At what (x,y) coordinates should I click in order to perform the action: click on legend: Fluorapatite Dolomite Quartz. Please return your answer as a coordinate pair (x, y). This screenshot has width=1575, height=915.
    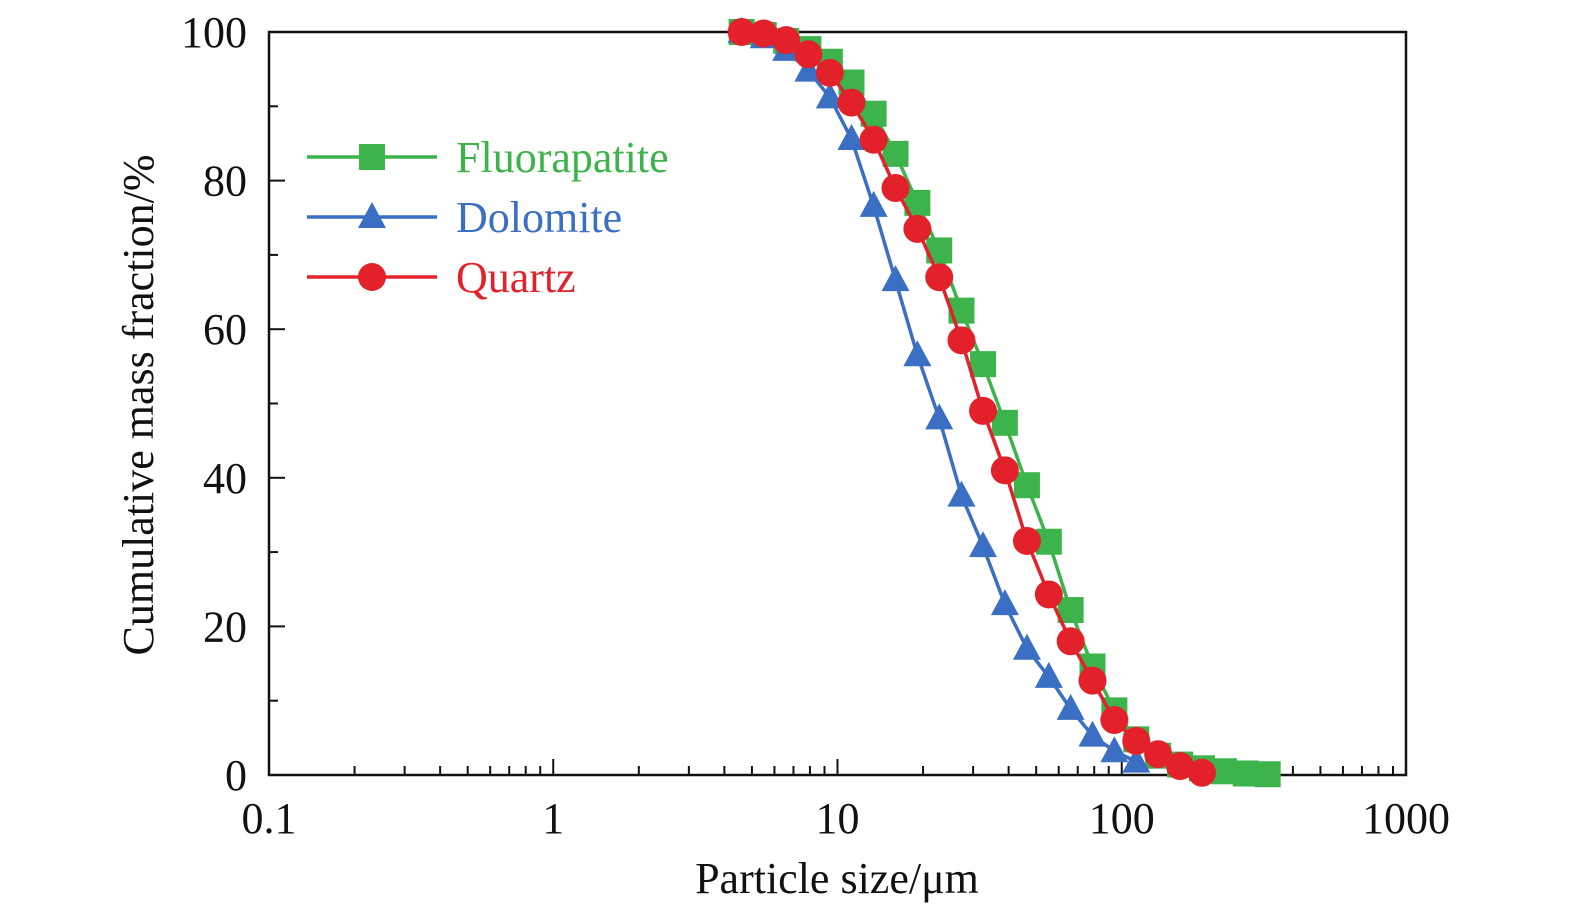
    Looking at the image, I should click on (488, 217).